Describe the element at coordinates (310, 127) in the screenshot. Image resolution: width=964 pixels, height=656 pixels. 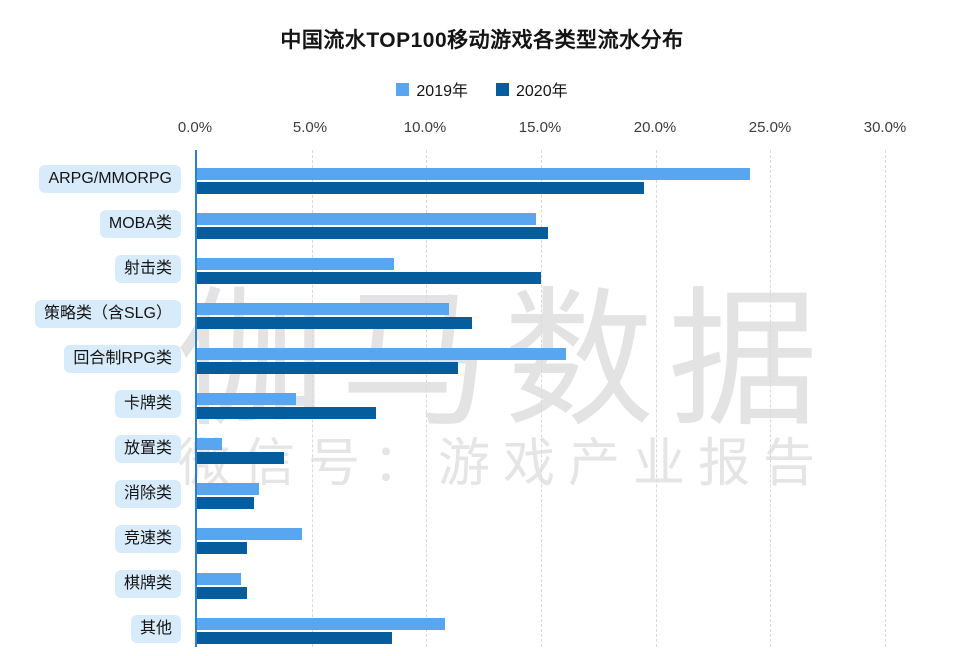
I see `x-axis-tick-label: 5.0%` at that location.